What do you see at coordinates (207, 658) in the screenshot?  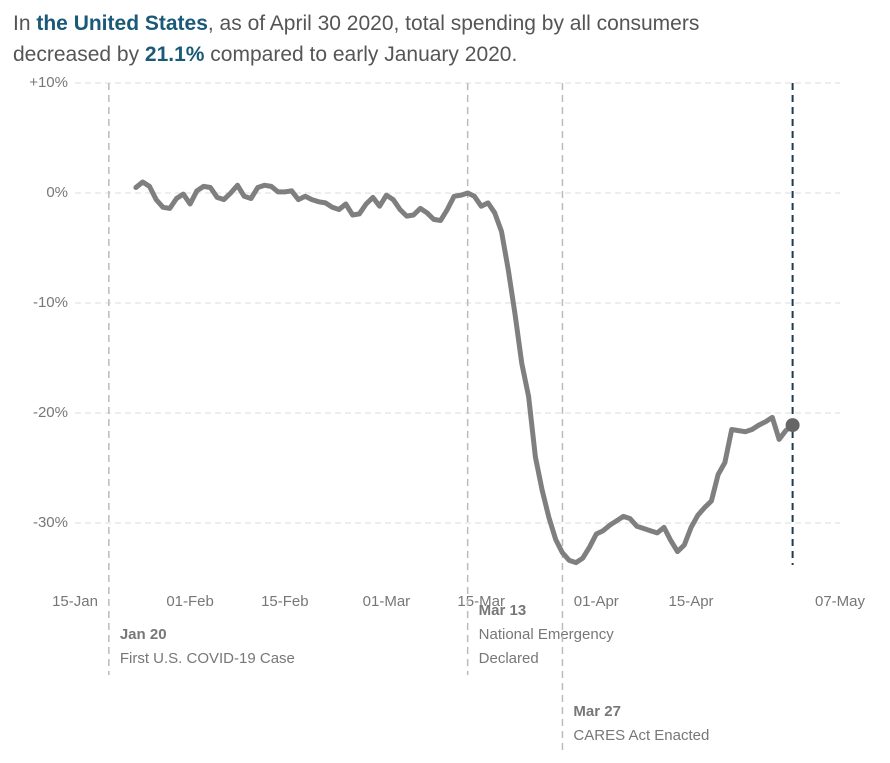 I see `annotation-text: First U.S. COVID-19 Case` at bounding box center [207, 658].